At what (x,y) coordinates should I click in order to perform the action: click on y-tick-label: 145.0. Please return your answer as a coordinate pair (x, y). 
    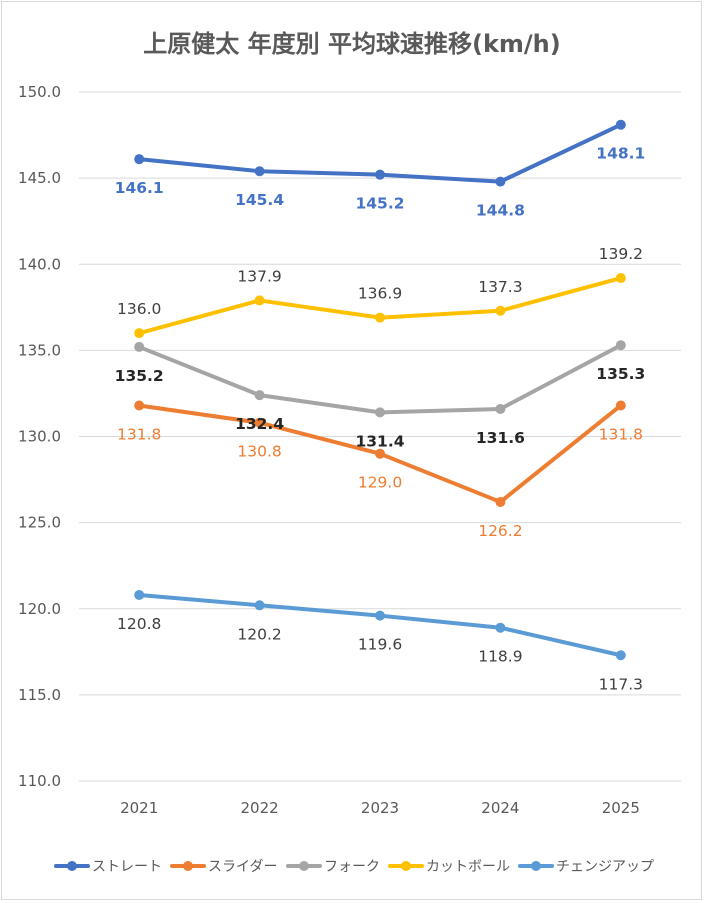
    Looking at the image, I should click on (39, 178).